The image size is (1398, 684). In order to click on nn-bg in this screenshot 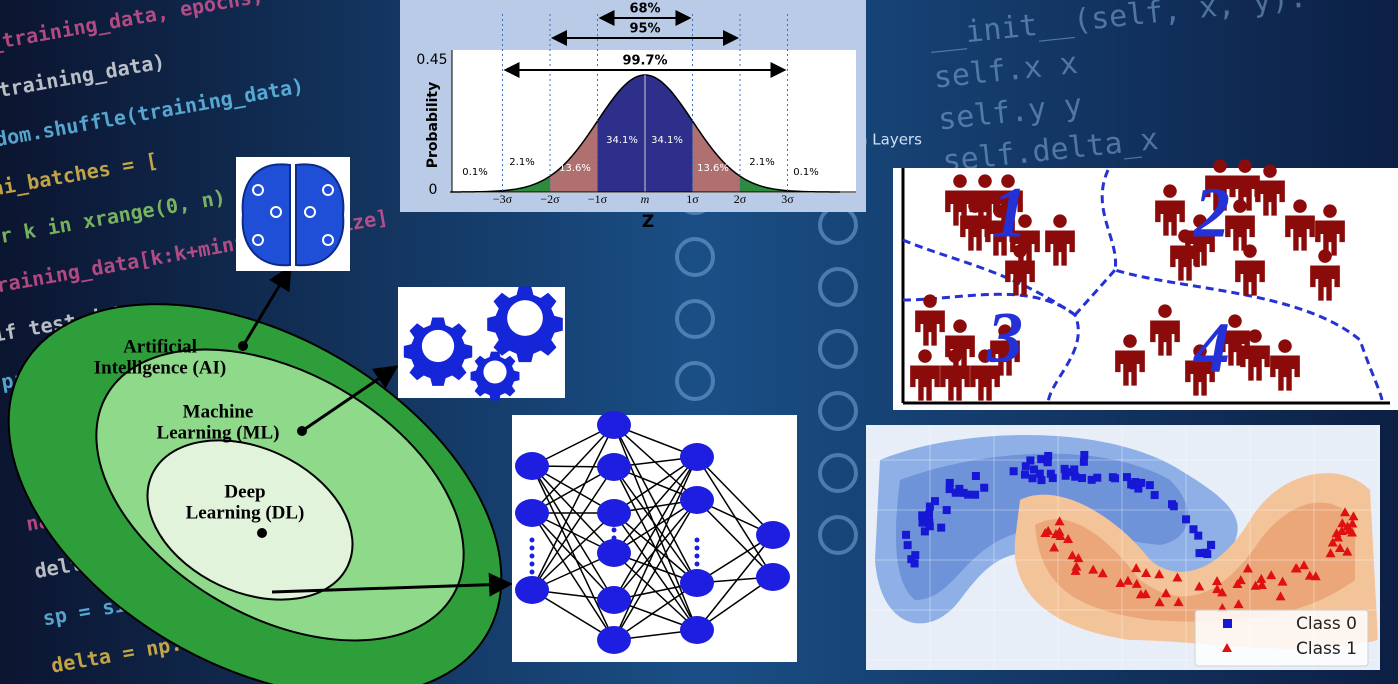, I will do `click(654, 538)`.